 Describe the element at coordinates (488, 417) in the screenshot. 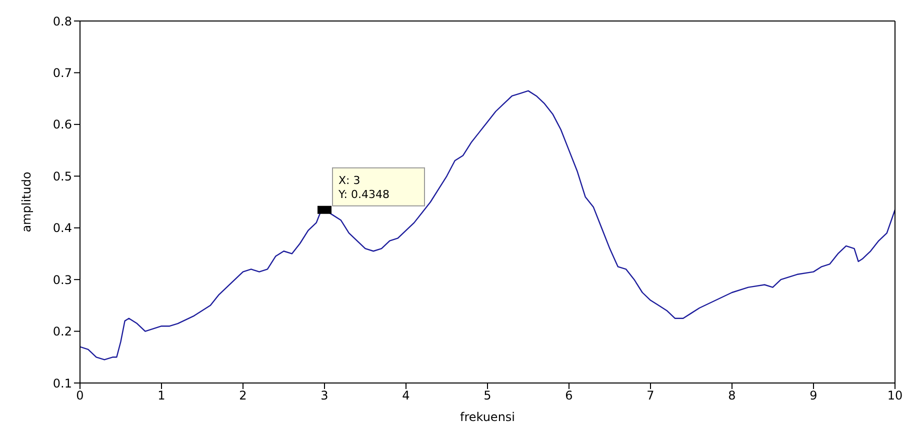

I see `x-axis-title: frekuensi` at that location.